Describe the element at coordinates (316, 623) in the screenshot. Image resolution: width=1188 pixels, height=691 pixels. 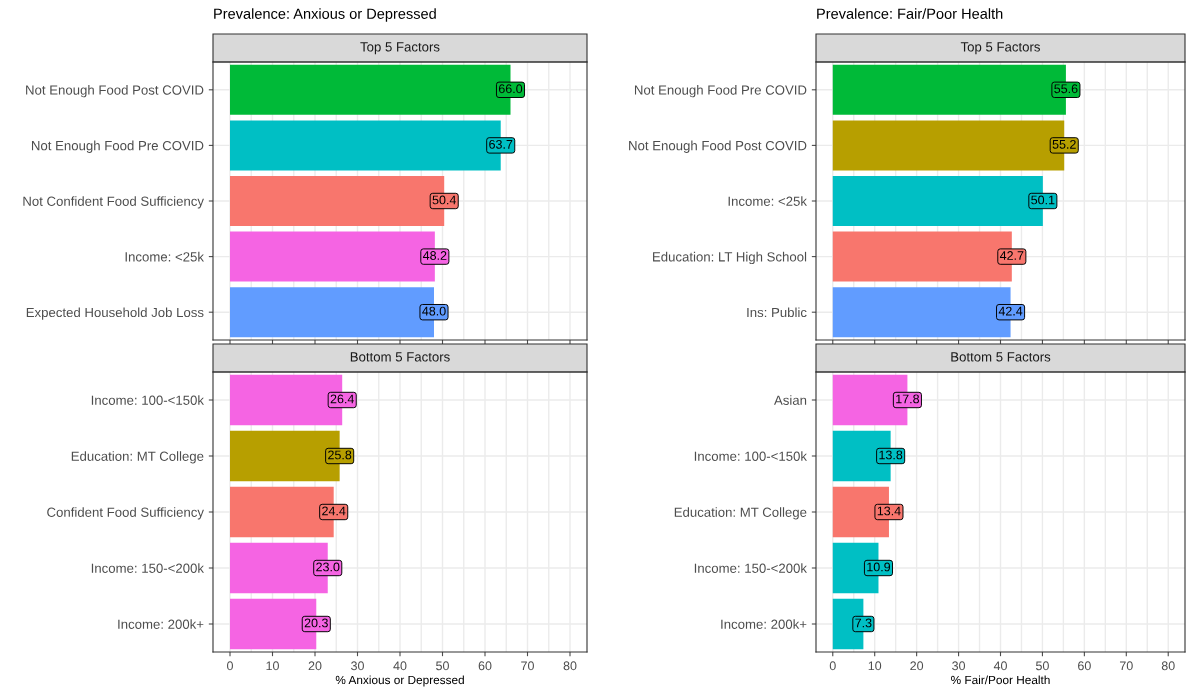
I see `data-label: 20.3` at that location.